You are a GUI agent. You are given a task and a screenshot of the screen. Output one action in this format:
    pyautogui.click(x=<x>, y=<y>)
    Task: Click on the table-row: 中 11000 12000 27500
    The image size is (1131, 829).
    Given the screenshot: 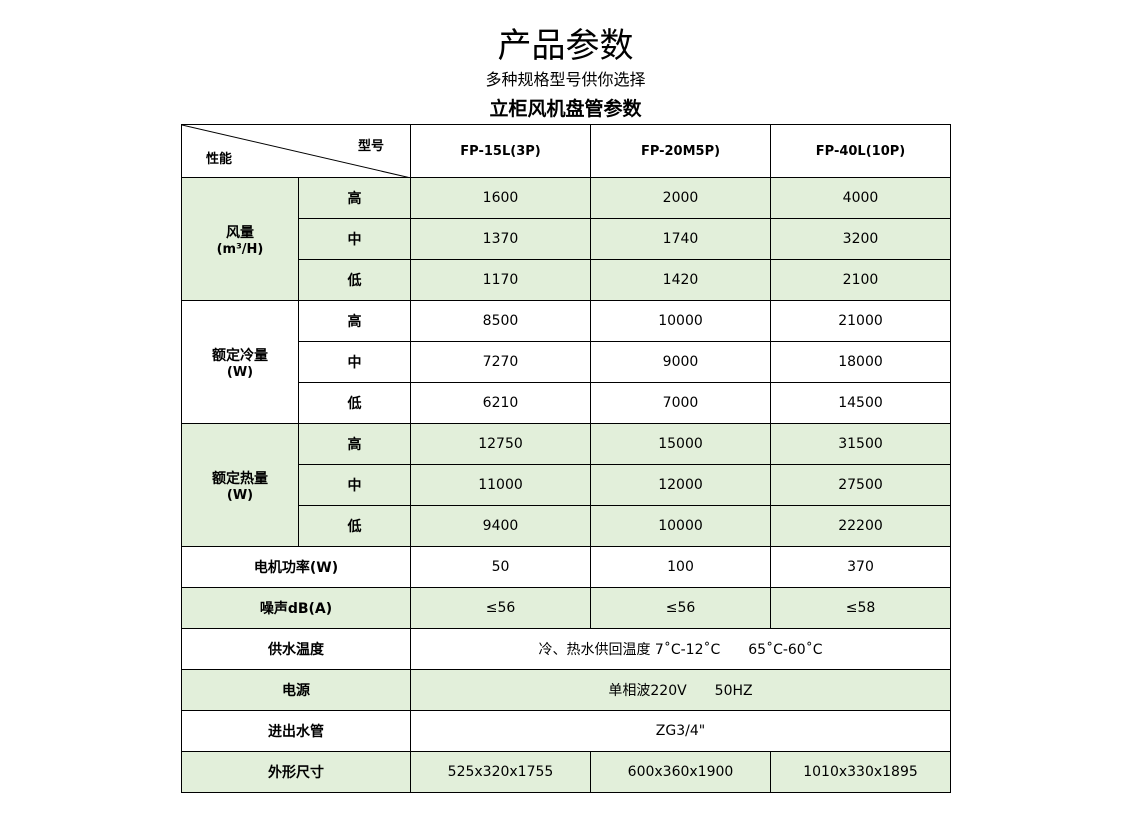 What is the action you would take?
    pyautogui.click(x=566, y=485)
    